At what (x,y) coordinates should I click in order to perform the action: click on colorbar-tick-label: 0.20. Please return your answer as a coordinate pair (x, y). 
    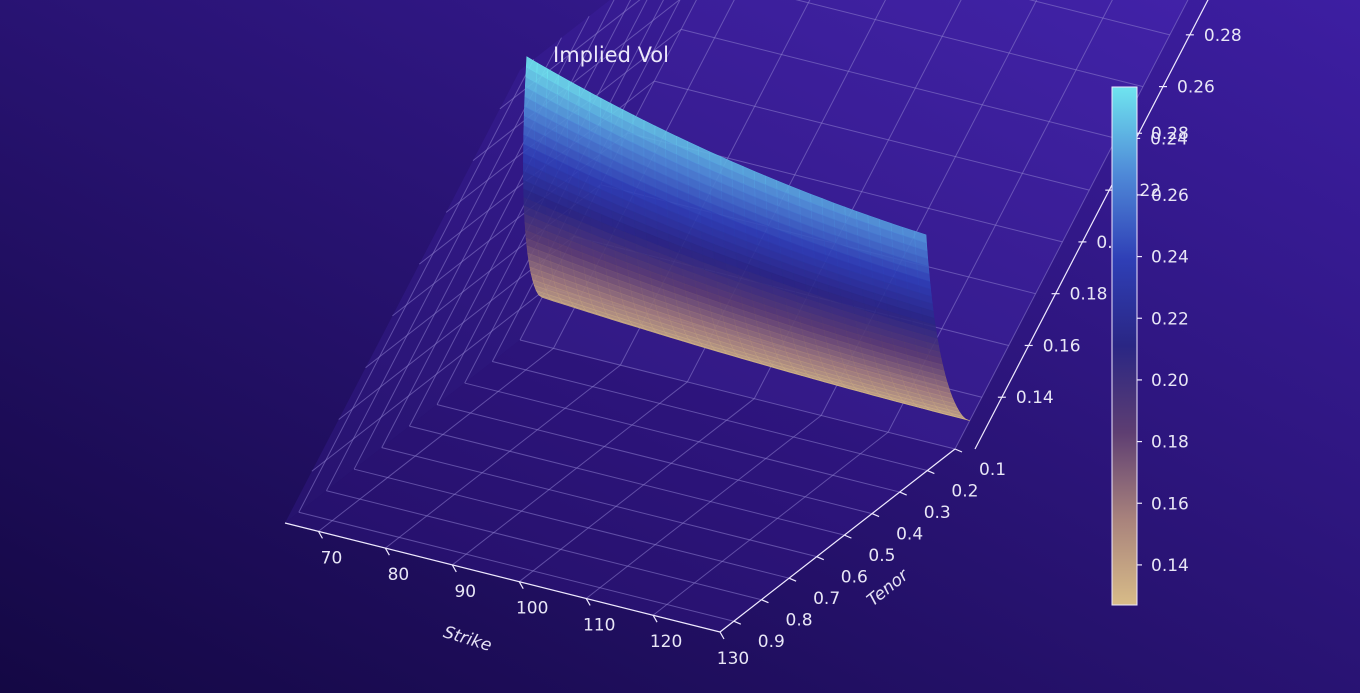
    Looking at the image, I should click on (1170, 381).